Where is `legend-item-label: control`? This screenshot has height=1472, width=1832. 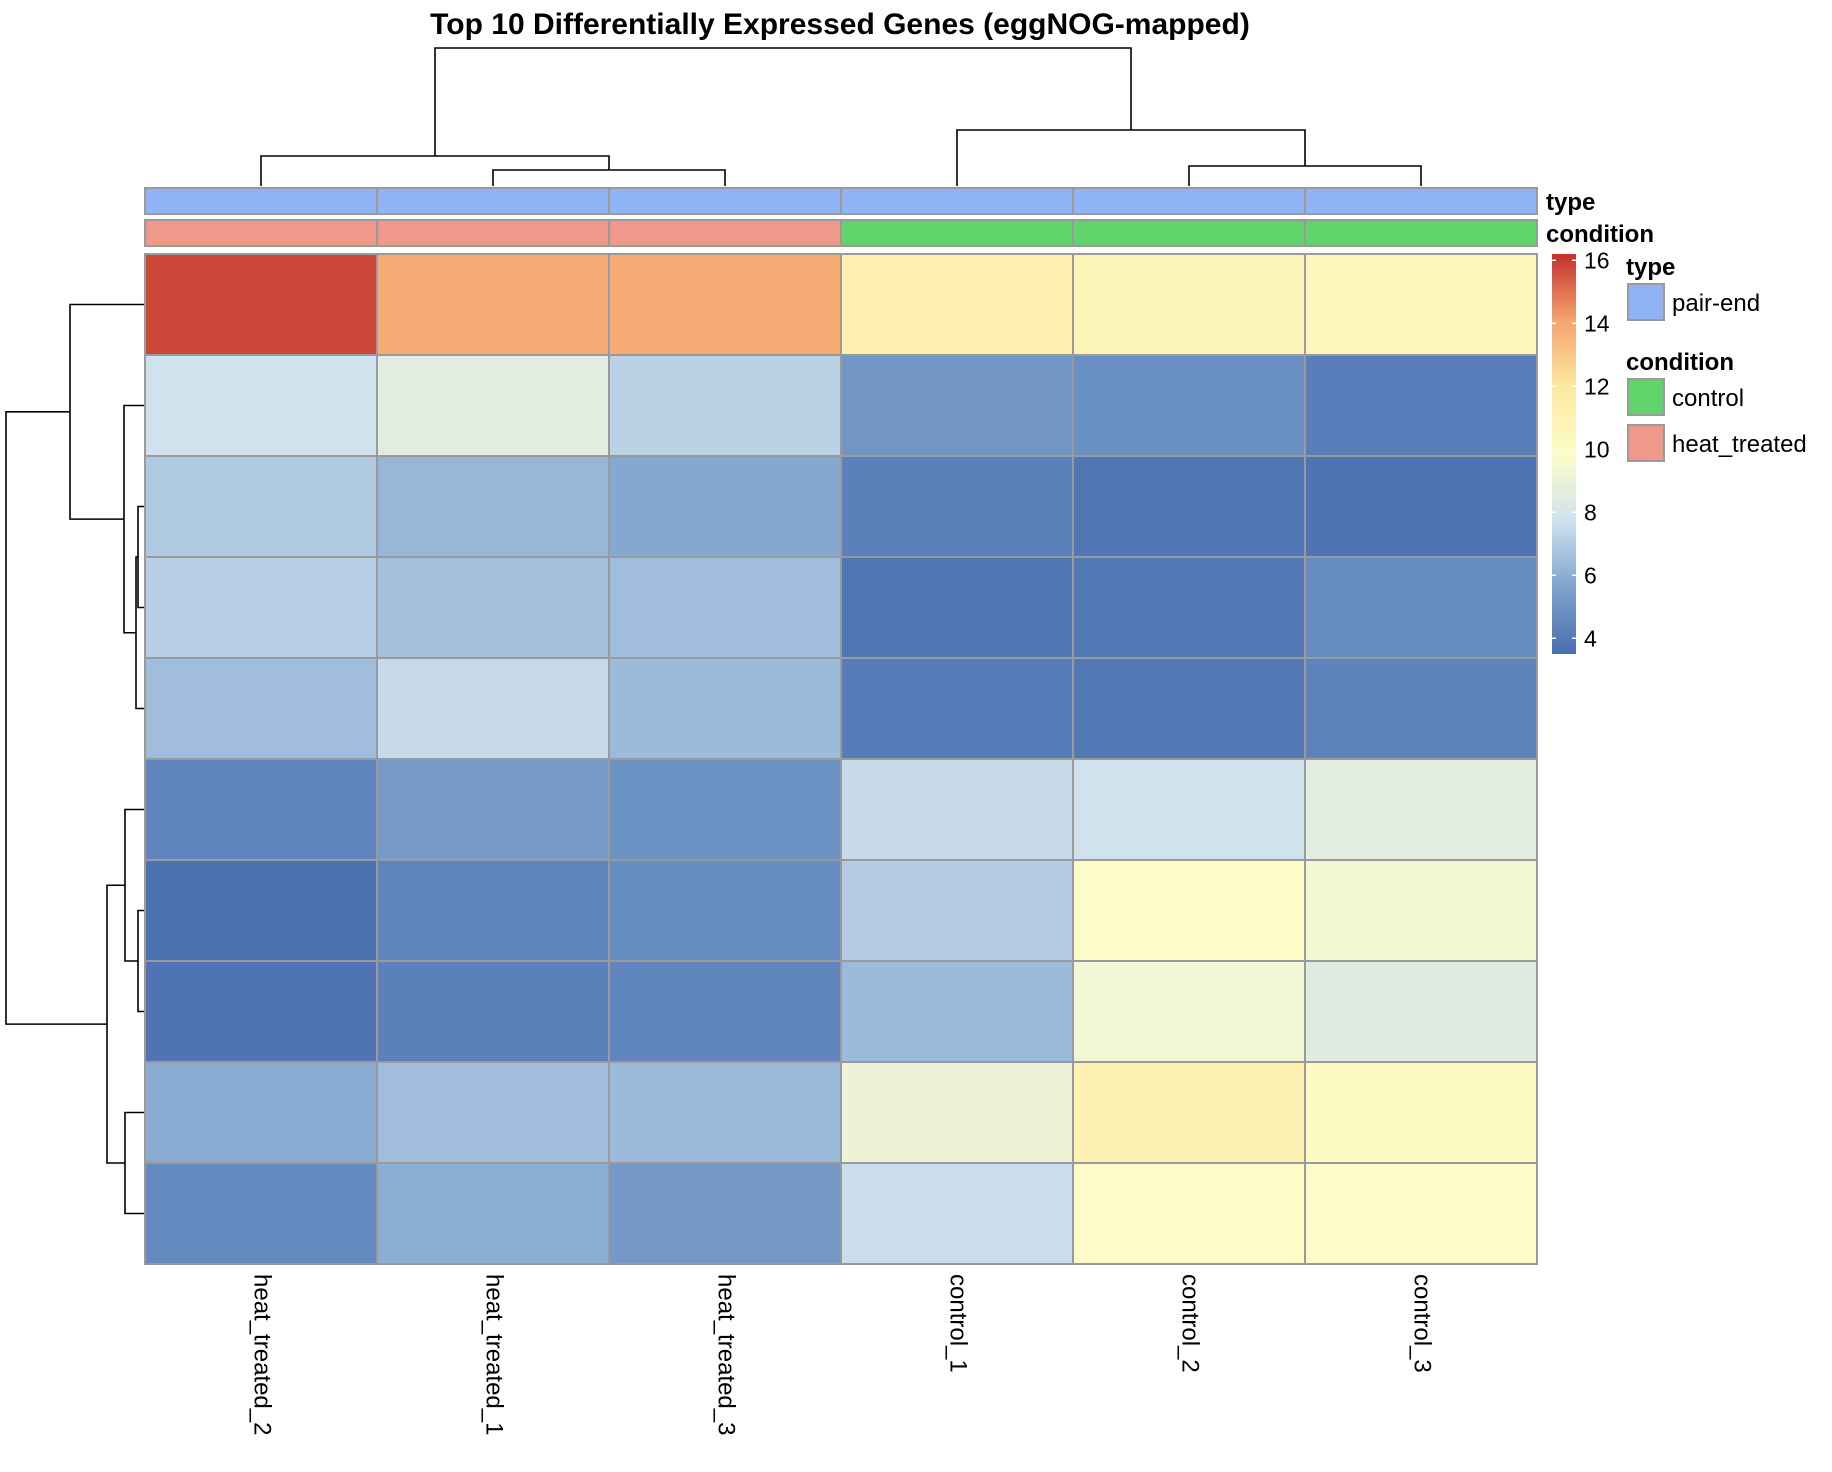
legend-item-label: control is located at coordinates (1708, 398).